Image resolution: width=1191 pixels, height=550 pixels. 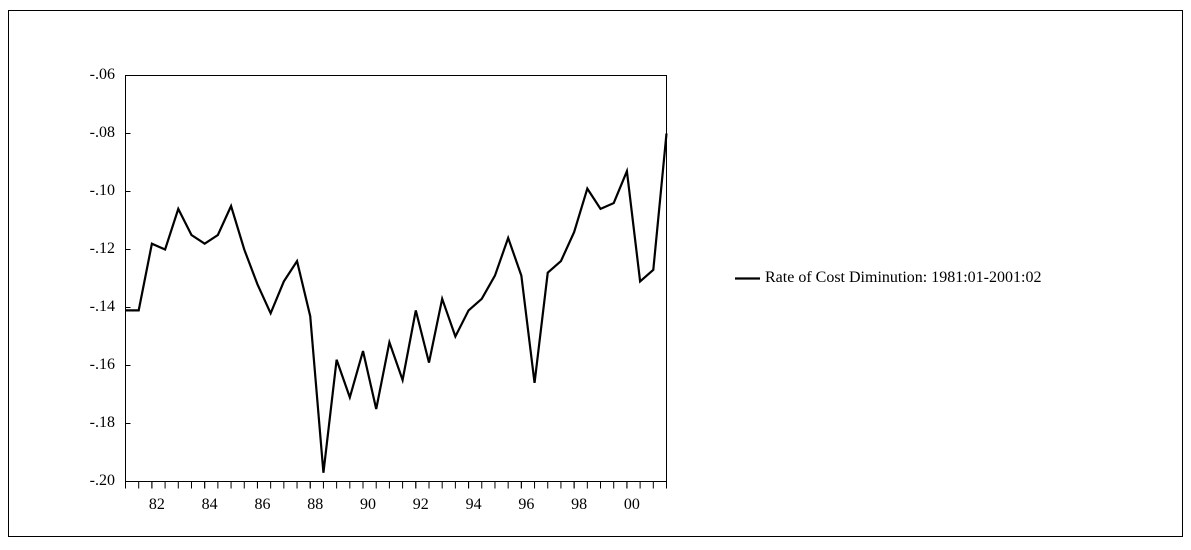 What do you see at coordinates (102, 132) in the screenshot?
I see `y-tick-label: -.08` at bounding box center [102, 132].